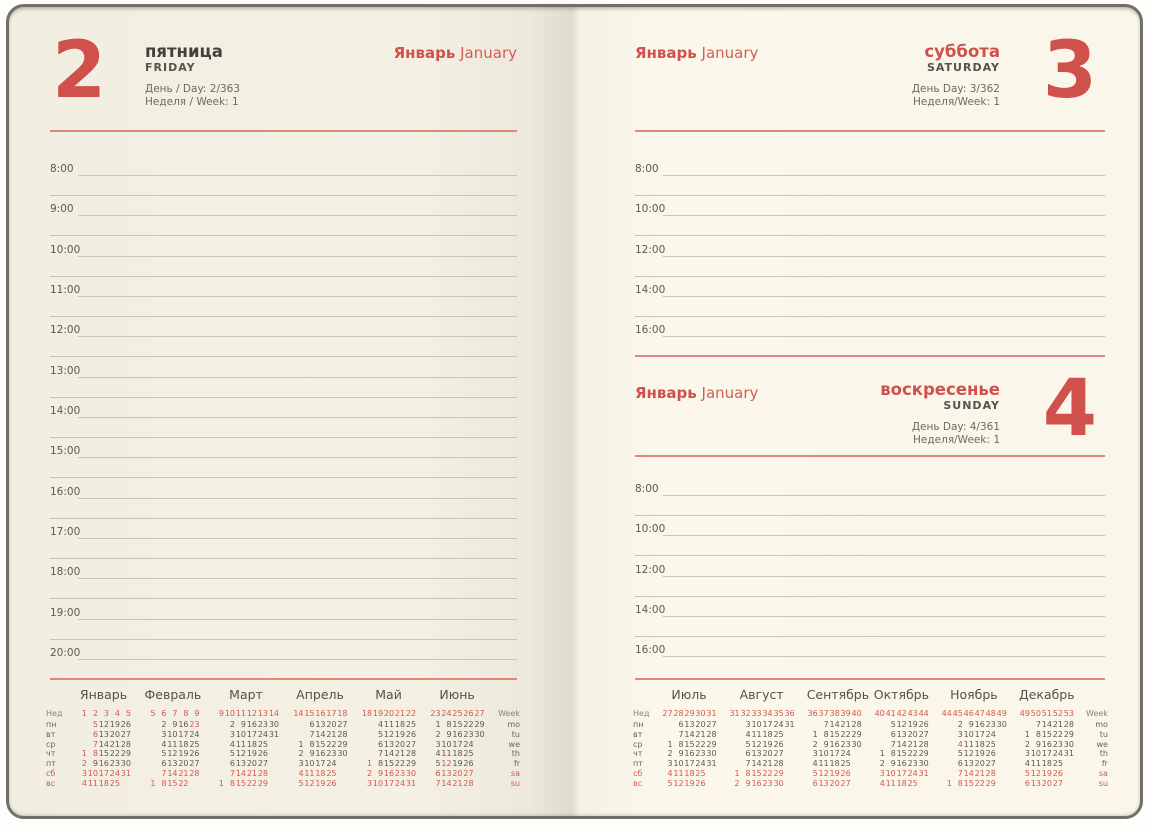 Image resolution: width=1152 pixels, height=830 pixels. Describe the element at coordinates (252, 773) in the screenshot. I see `day-cell: 21` at that location.